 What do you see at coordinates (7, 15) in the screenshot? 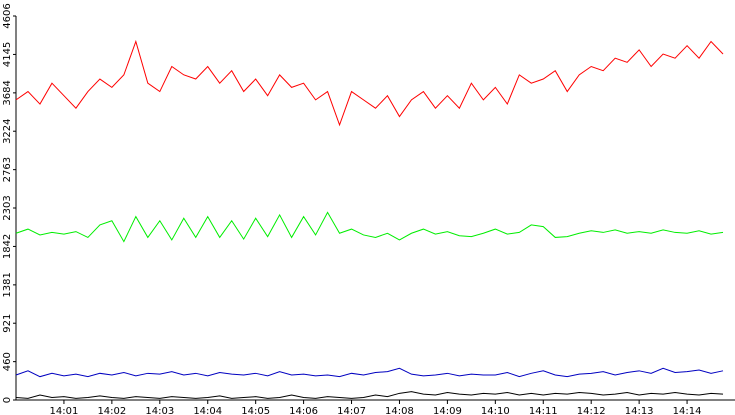
I see `y-tick-label: 4606` at bounding box center [7, 15].